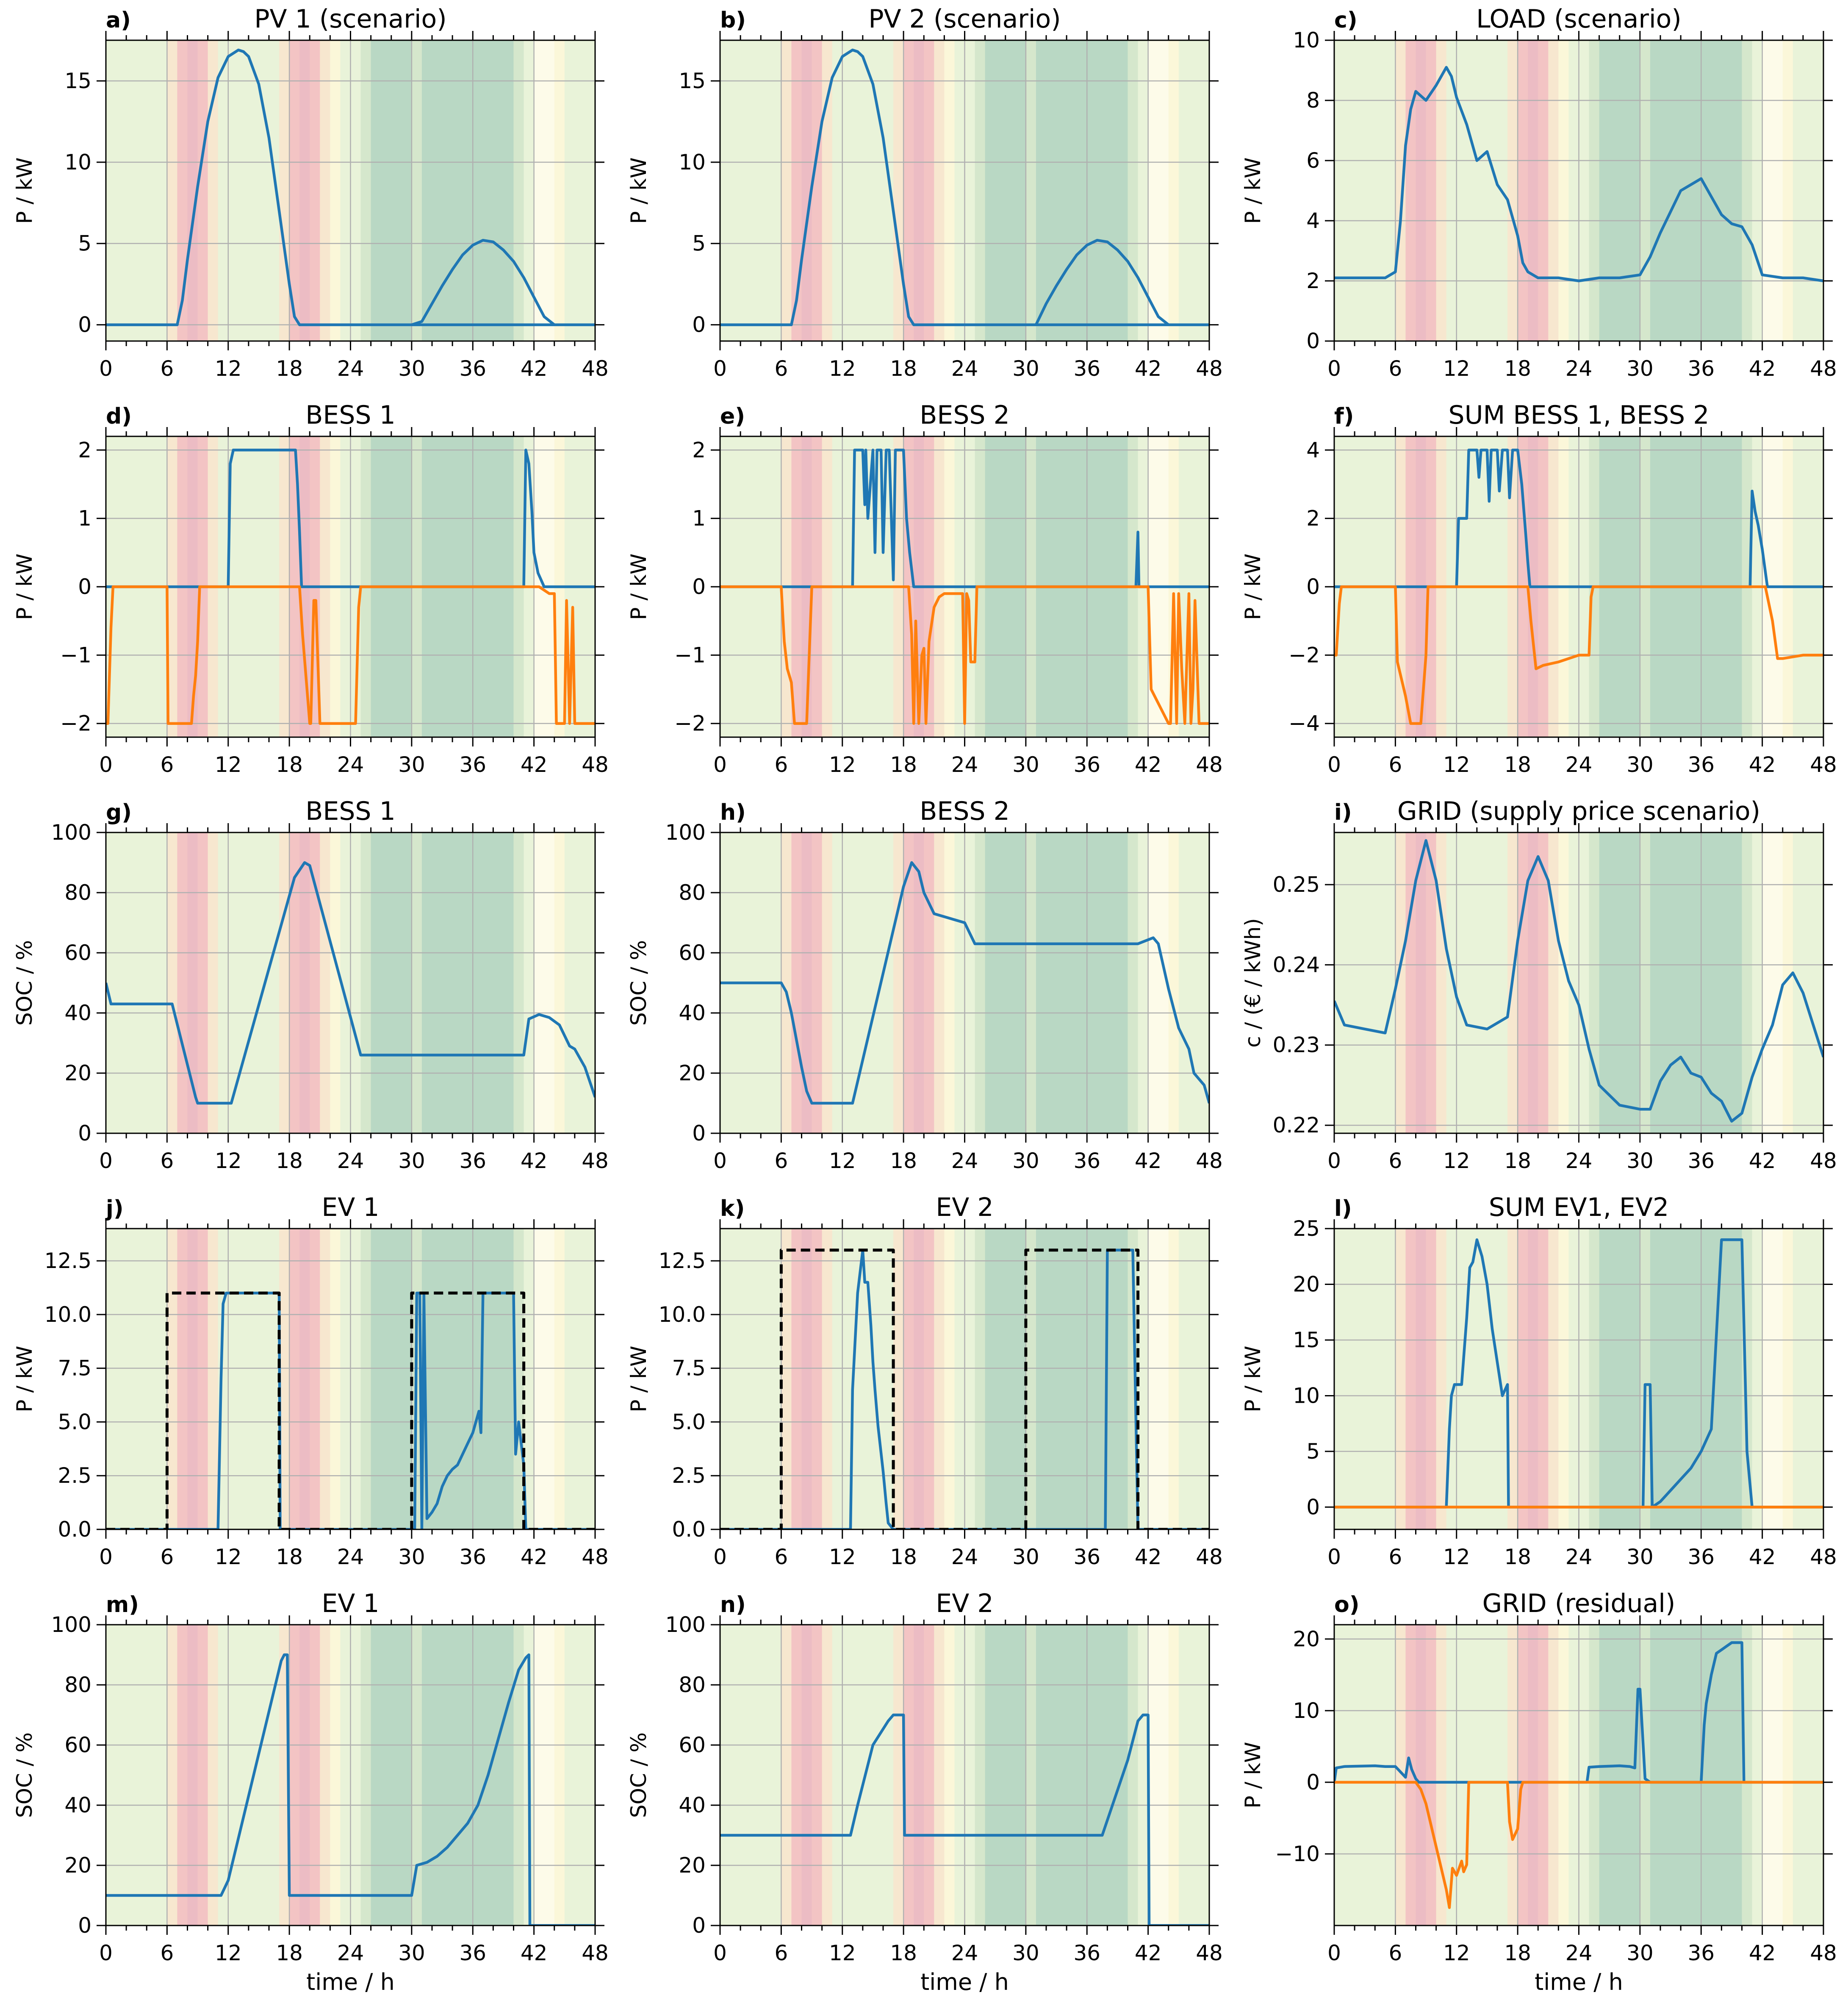 The image size is (1848, 2006). What do you see at coordinates (1579, 1982) in the screenshot?
I see `x-axis-label: time / h` at bounding box center [1579, 1982].